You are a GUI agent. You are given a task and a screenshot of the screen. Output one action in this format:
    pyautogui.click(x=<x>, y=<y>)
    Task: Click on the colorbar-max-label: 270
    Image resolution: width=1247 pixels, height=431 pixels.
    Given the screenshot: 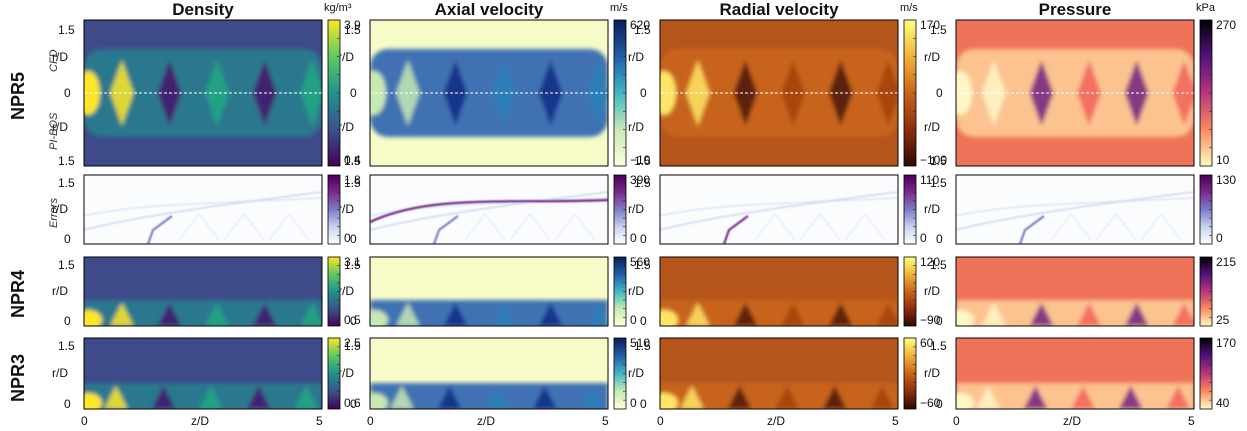 What is the action you would take?
    pyautogui.click(x=1226, y=25)
    